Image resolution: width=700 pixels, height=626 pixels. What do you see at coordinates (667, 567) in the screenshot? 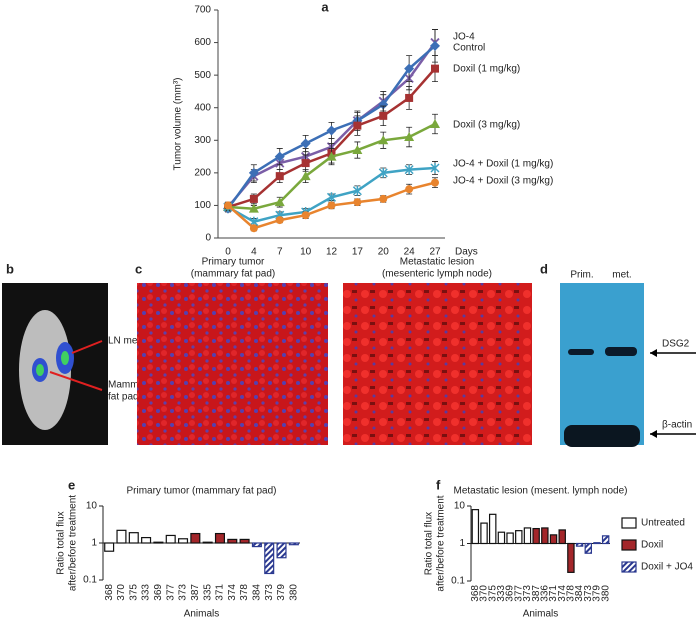
I see `legend-label: Doxil + JO4` at bounding box center [667, 567].